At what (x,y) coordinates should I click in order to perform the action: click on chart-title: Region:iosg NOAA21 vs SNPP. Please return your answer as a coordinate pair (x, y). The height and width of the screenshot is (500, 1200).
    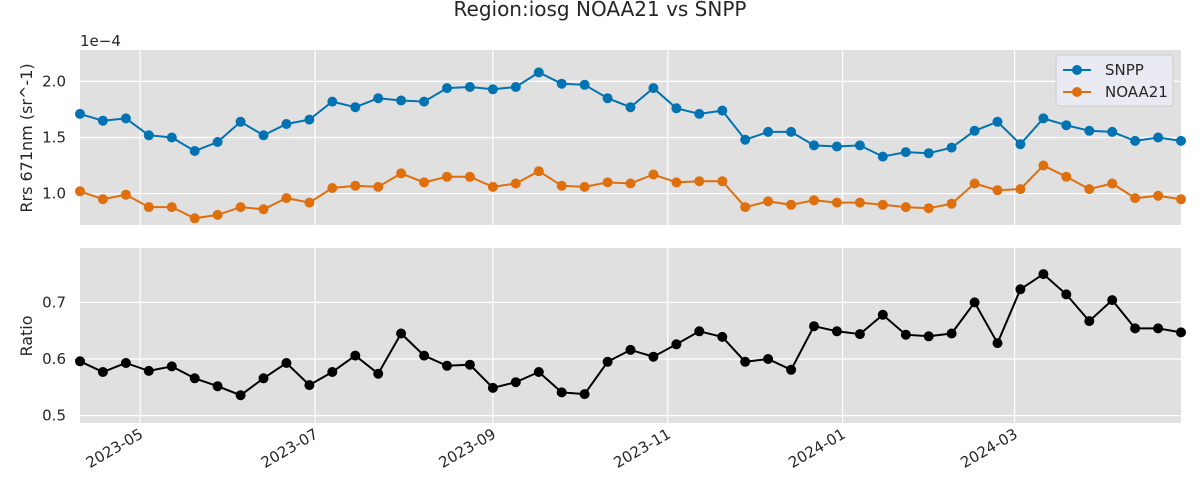
    Looking at the image, I should click on (600, 10).